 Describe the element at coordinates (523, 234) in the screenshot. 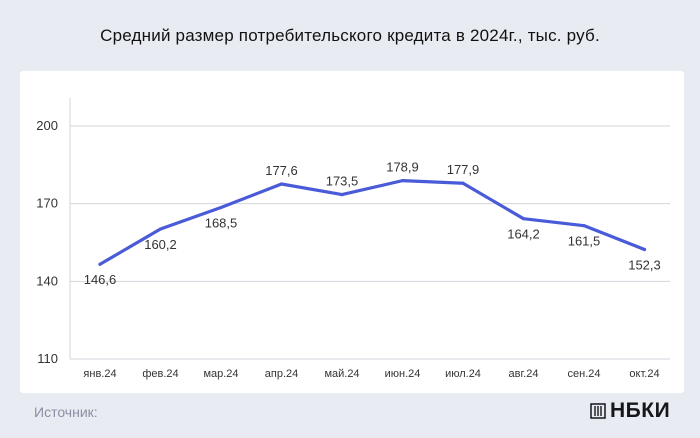

I see `data-label: 164,2` at that location.